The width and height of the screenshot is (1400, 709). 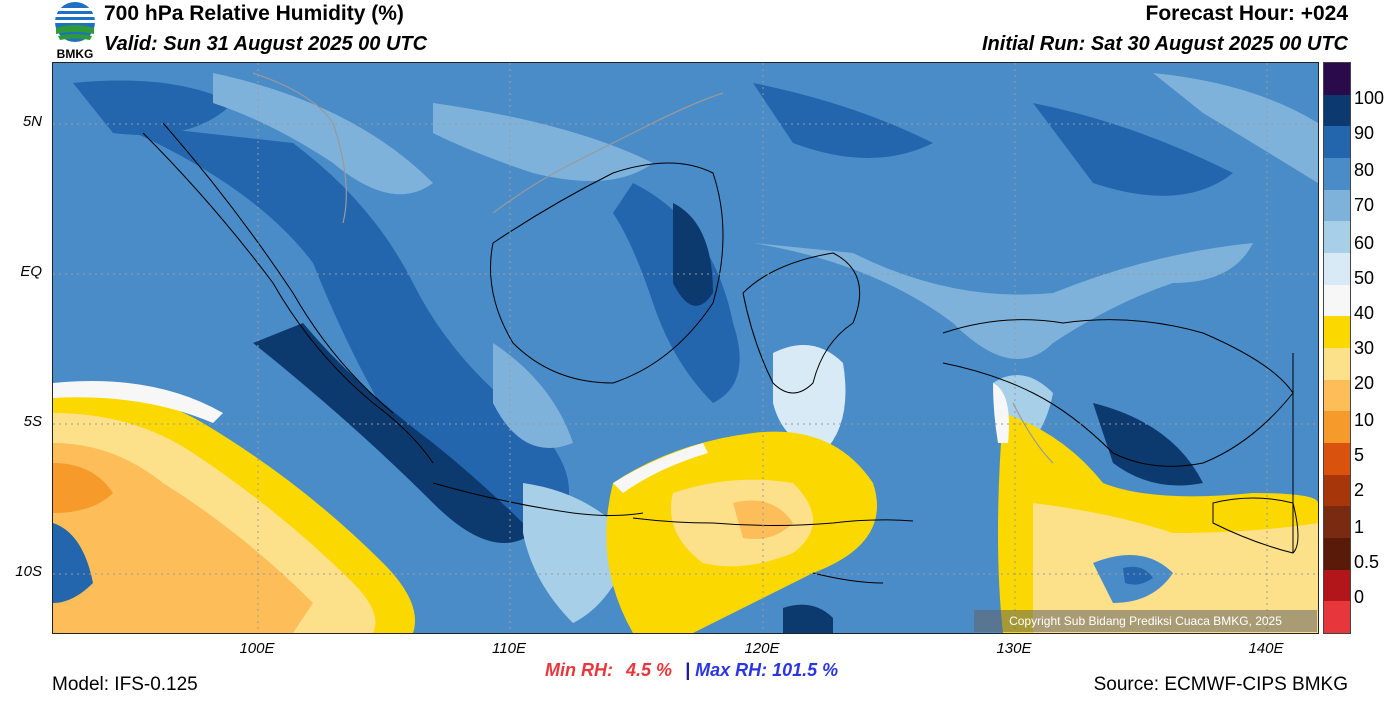 What do you see at coordinates (649, 670) in the screenshot?
I see `min-rh-value: 4.5 %` at bounding box center [649, 670].